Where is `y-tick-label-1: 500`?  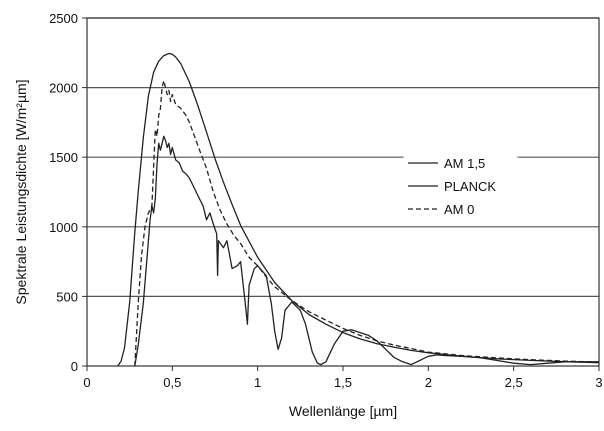 y-tick-label-1: 500 is located at coordinates (67, 296).